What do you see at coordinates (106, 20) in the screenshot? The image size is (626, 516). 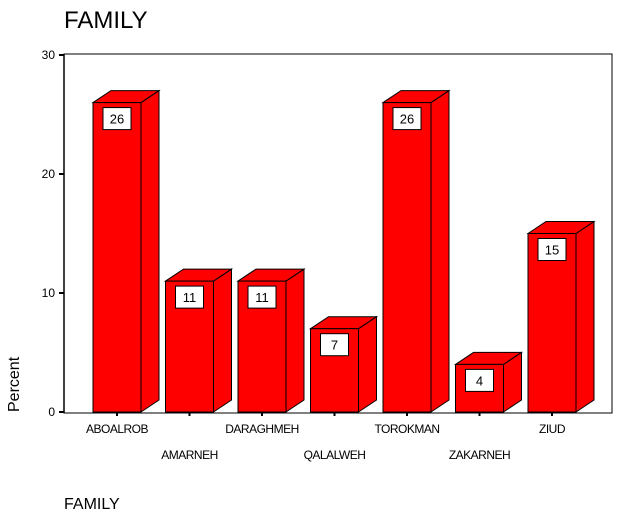 I see `chart-title: FAMILY` at bounding box center [106, 20].